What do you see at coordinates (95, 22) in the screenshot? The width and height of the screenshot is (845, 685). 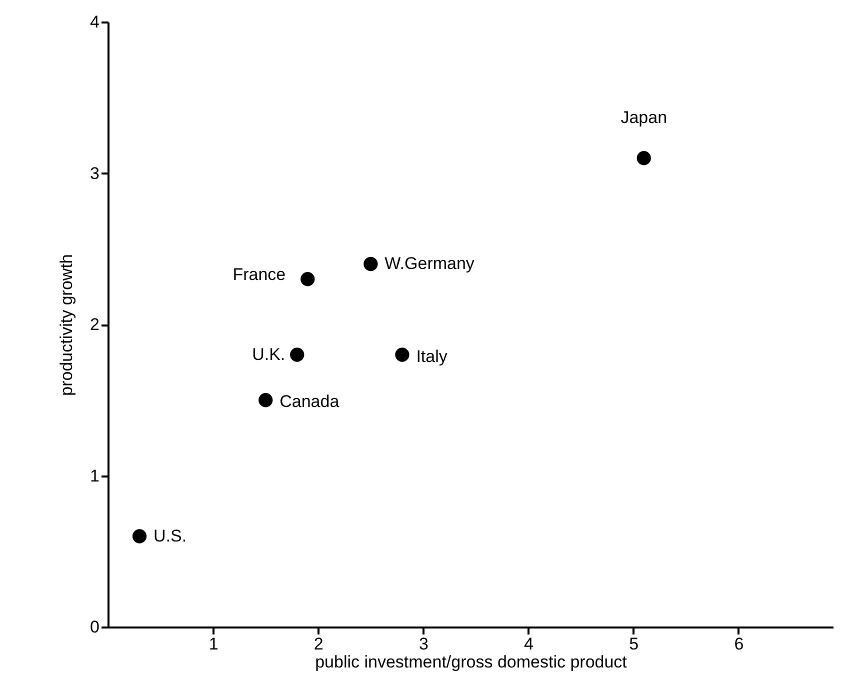 I see `y-tick-label: 4` at bounding box center [95, 22].